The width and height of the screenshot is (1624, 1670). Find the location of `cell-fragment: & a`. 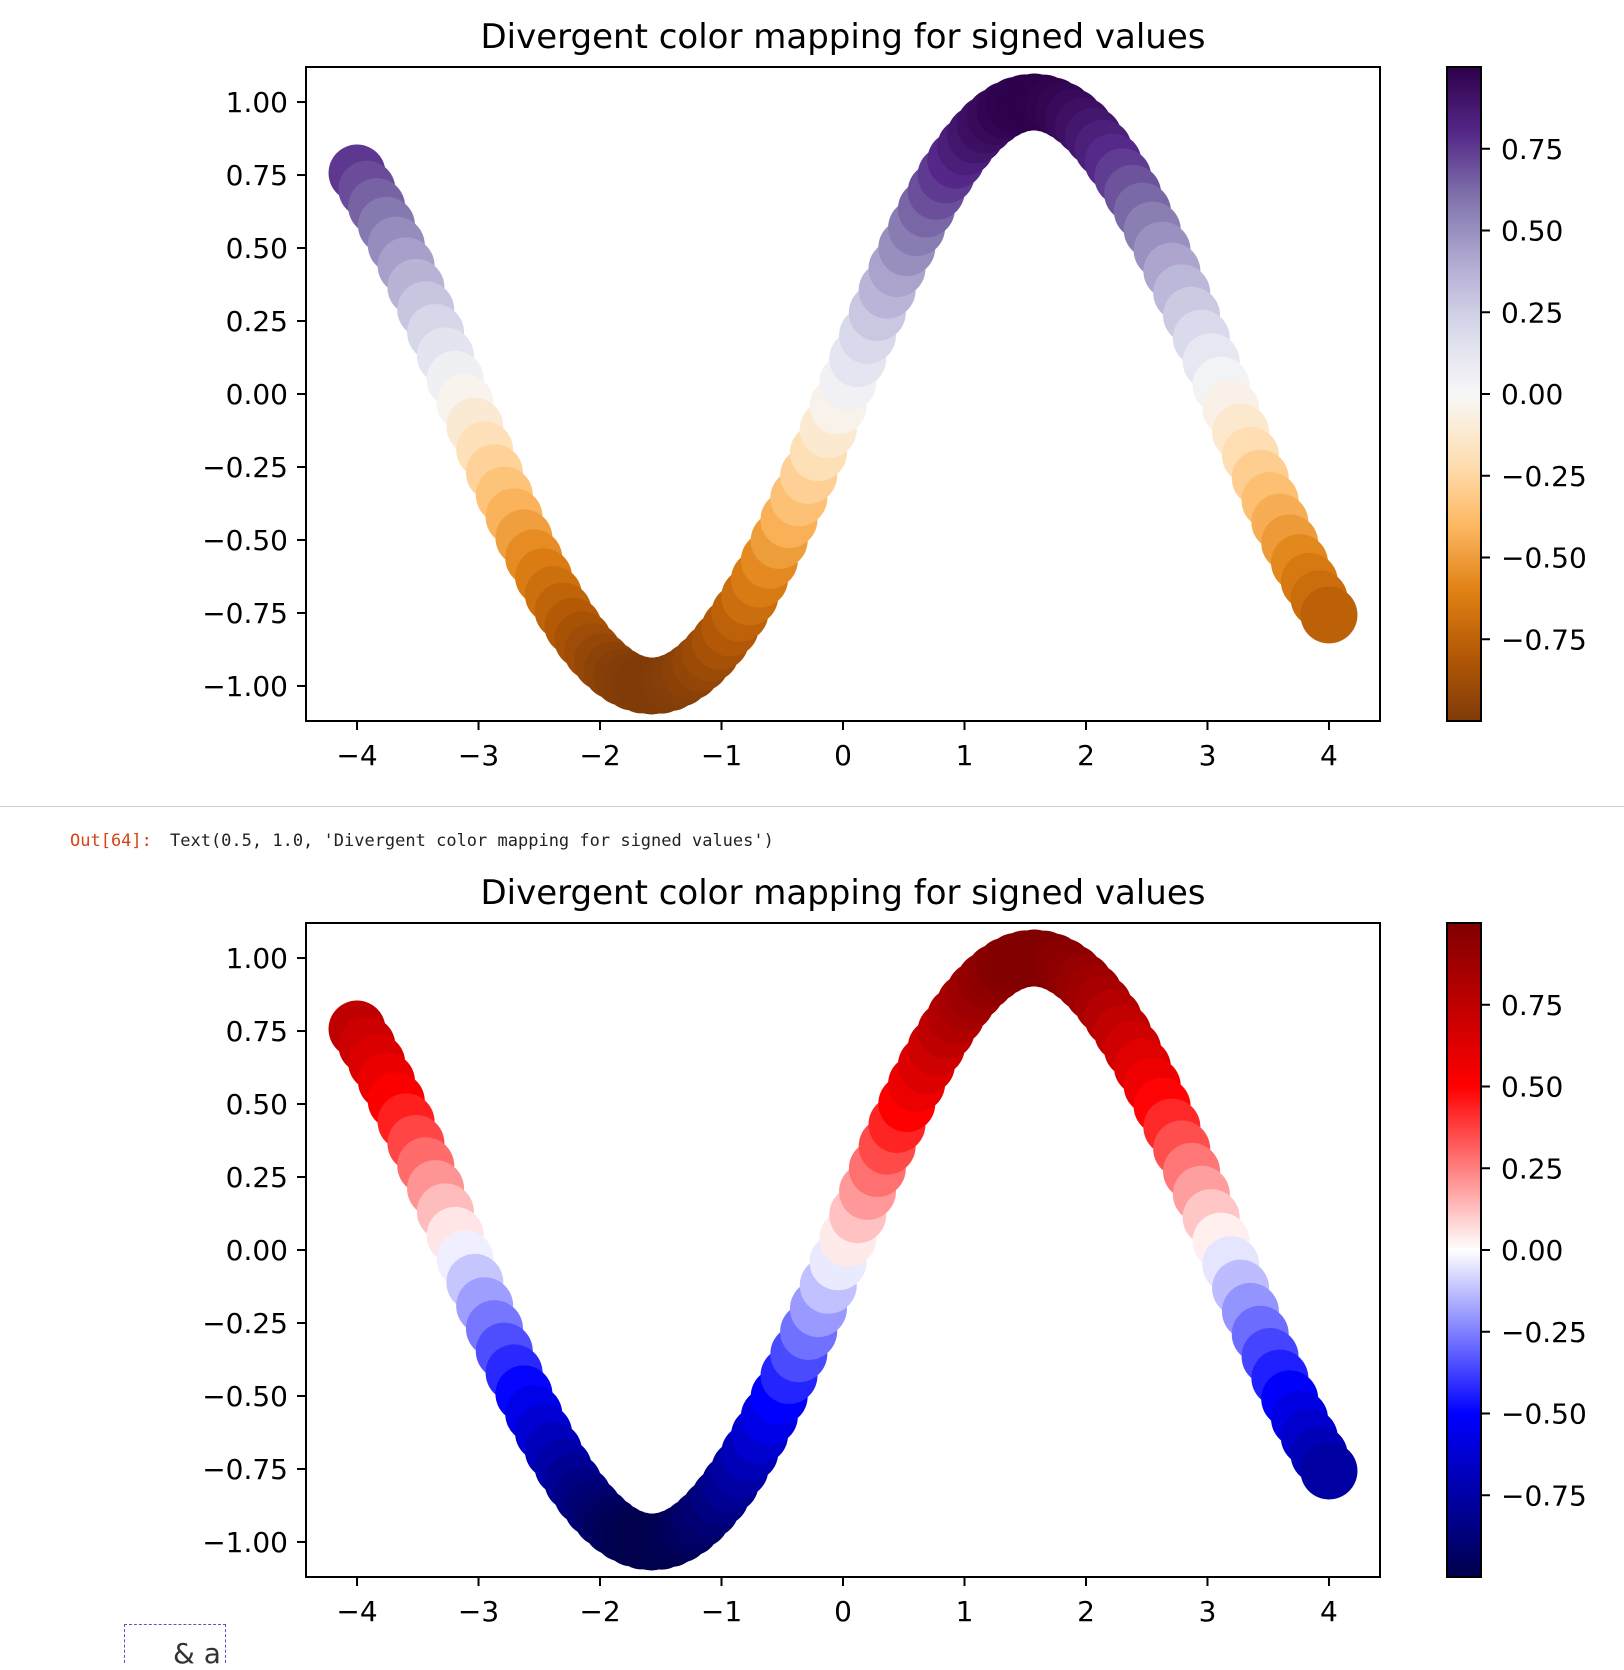

cell-fragment: & a is located at coordinates (175, 1647).